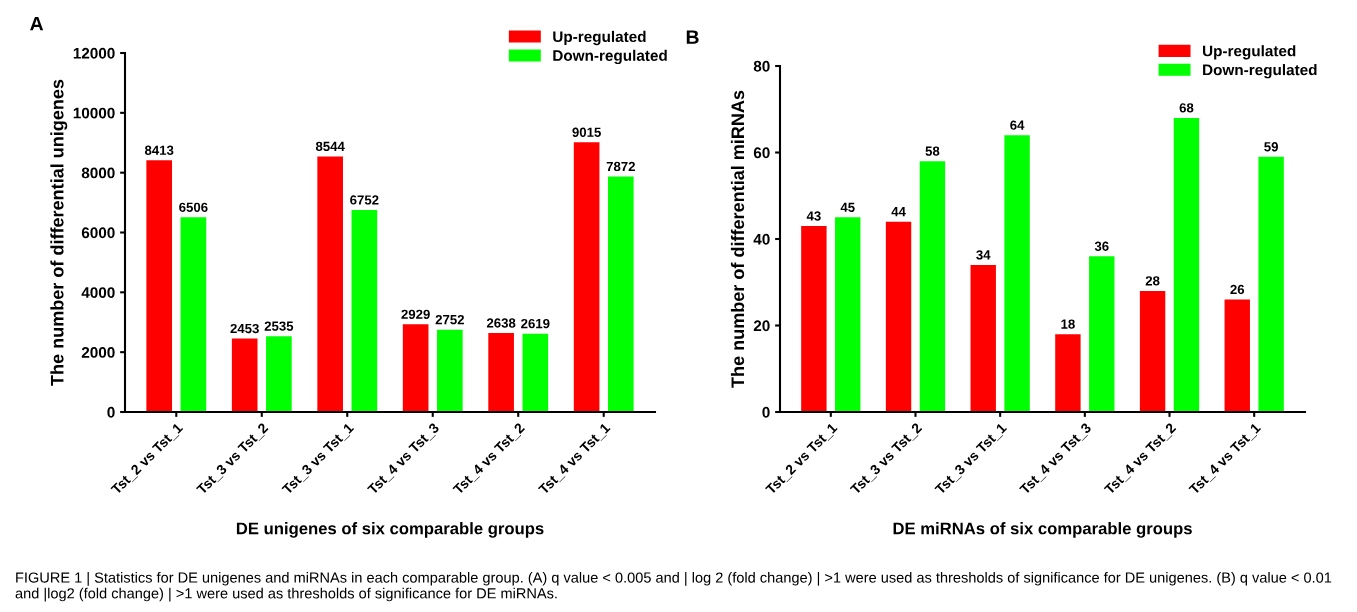 The width and height of the screenshot is (1357, 612). Describe the element at coordinates (847, 207) in the screenshot. I see `data-label: 45` at that location.